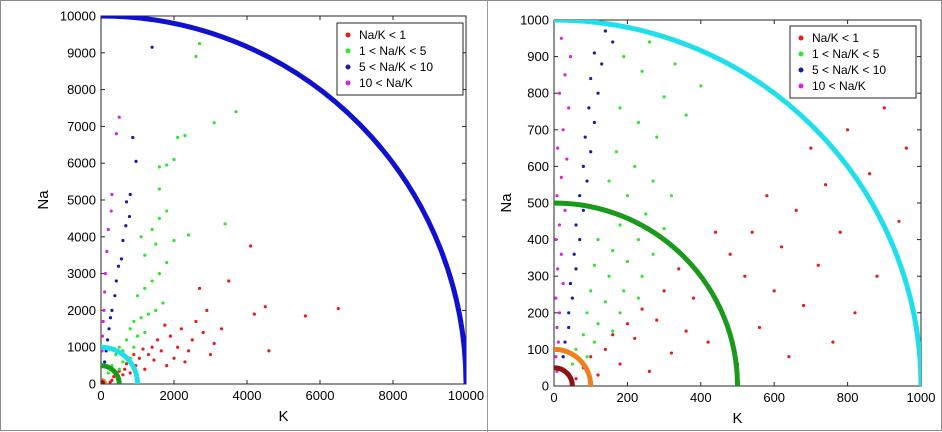 The image size is (942, 432). Describe the element at coordinates (921, 397) in the screenshot. I see `x-tick-label: 1000` at that location.